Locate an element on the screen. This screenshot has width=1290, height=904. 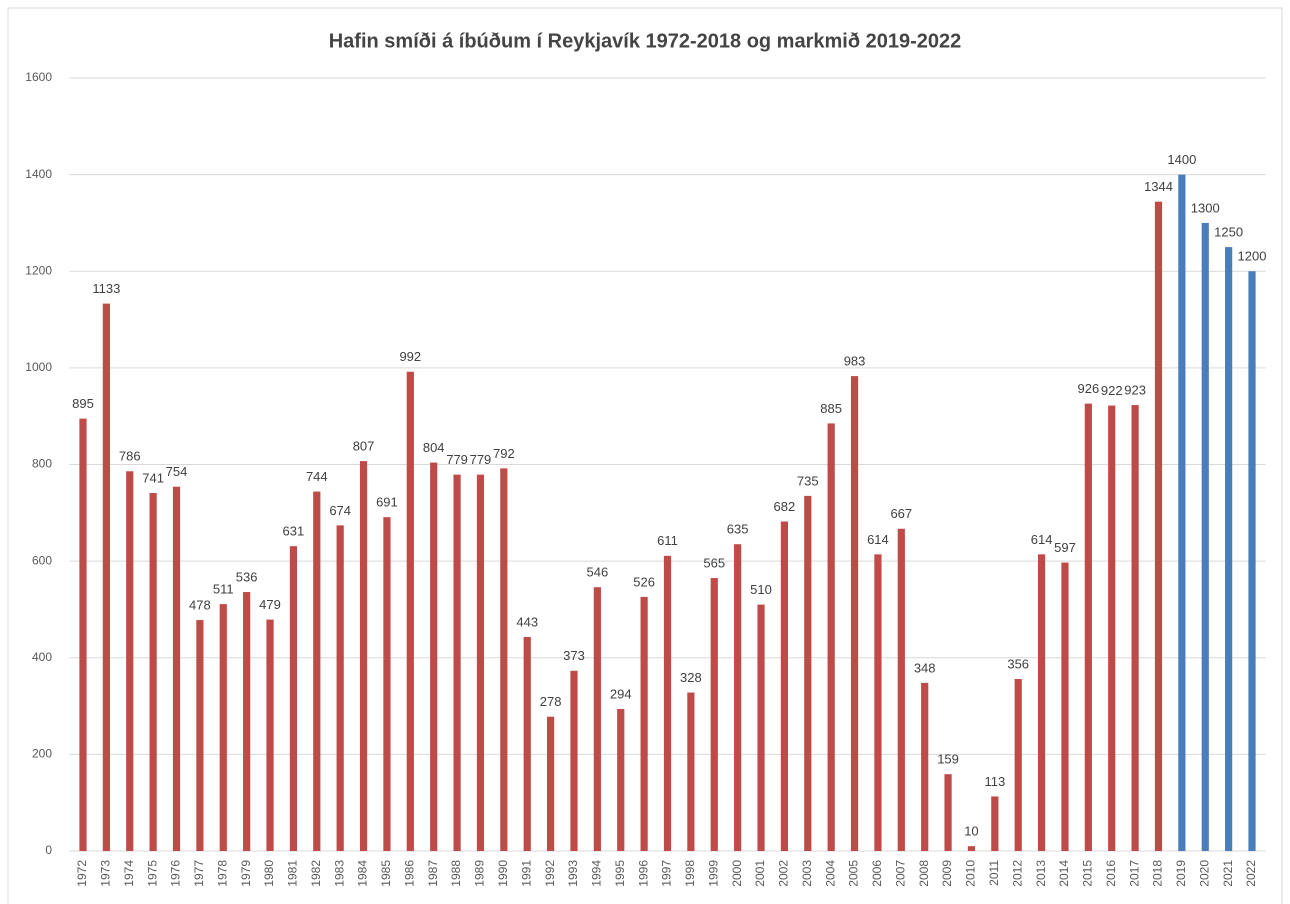
data-label: 786 is located at coordinates (130, 456).